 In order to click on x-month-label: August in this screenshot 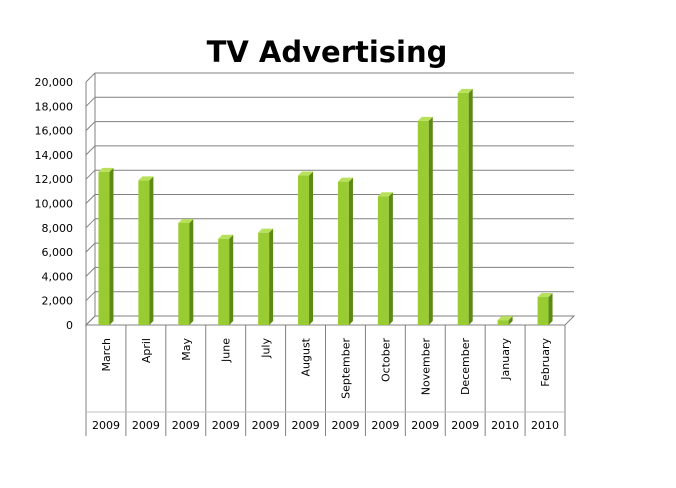, I will do `click(306, 356)`.